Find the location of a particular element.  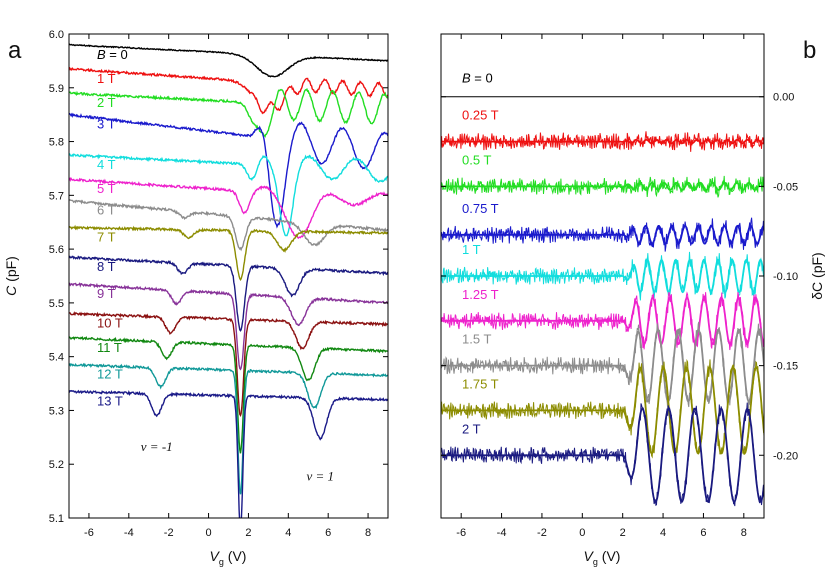

chart-a-x-axis-label: Vg (V) is located at coordinates (228, 557).